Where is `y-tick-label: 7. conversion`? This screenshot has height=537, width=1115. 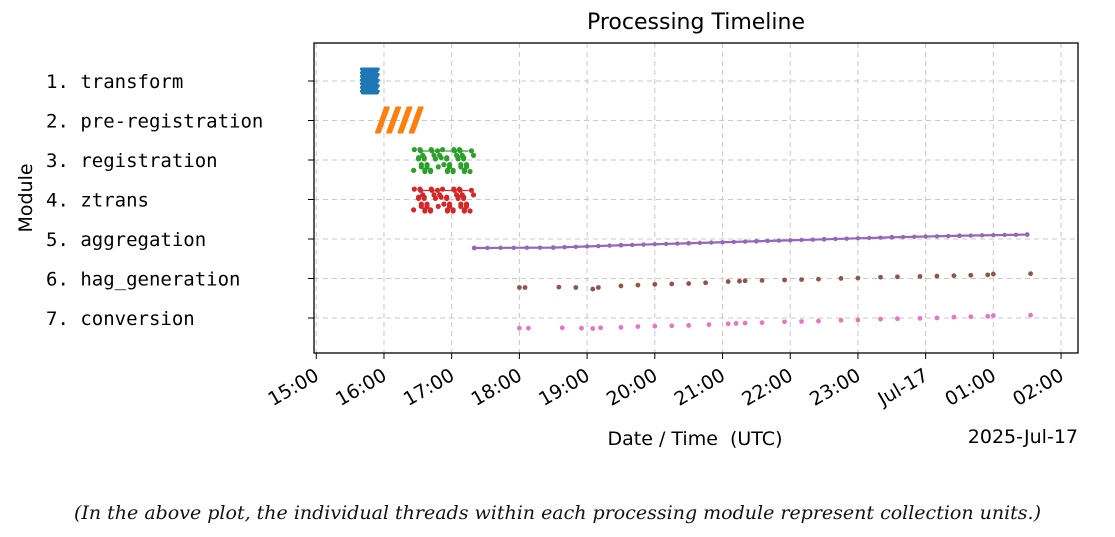
y-tick-label: 7. conversion is located at coordinates (120, 319).